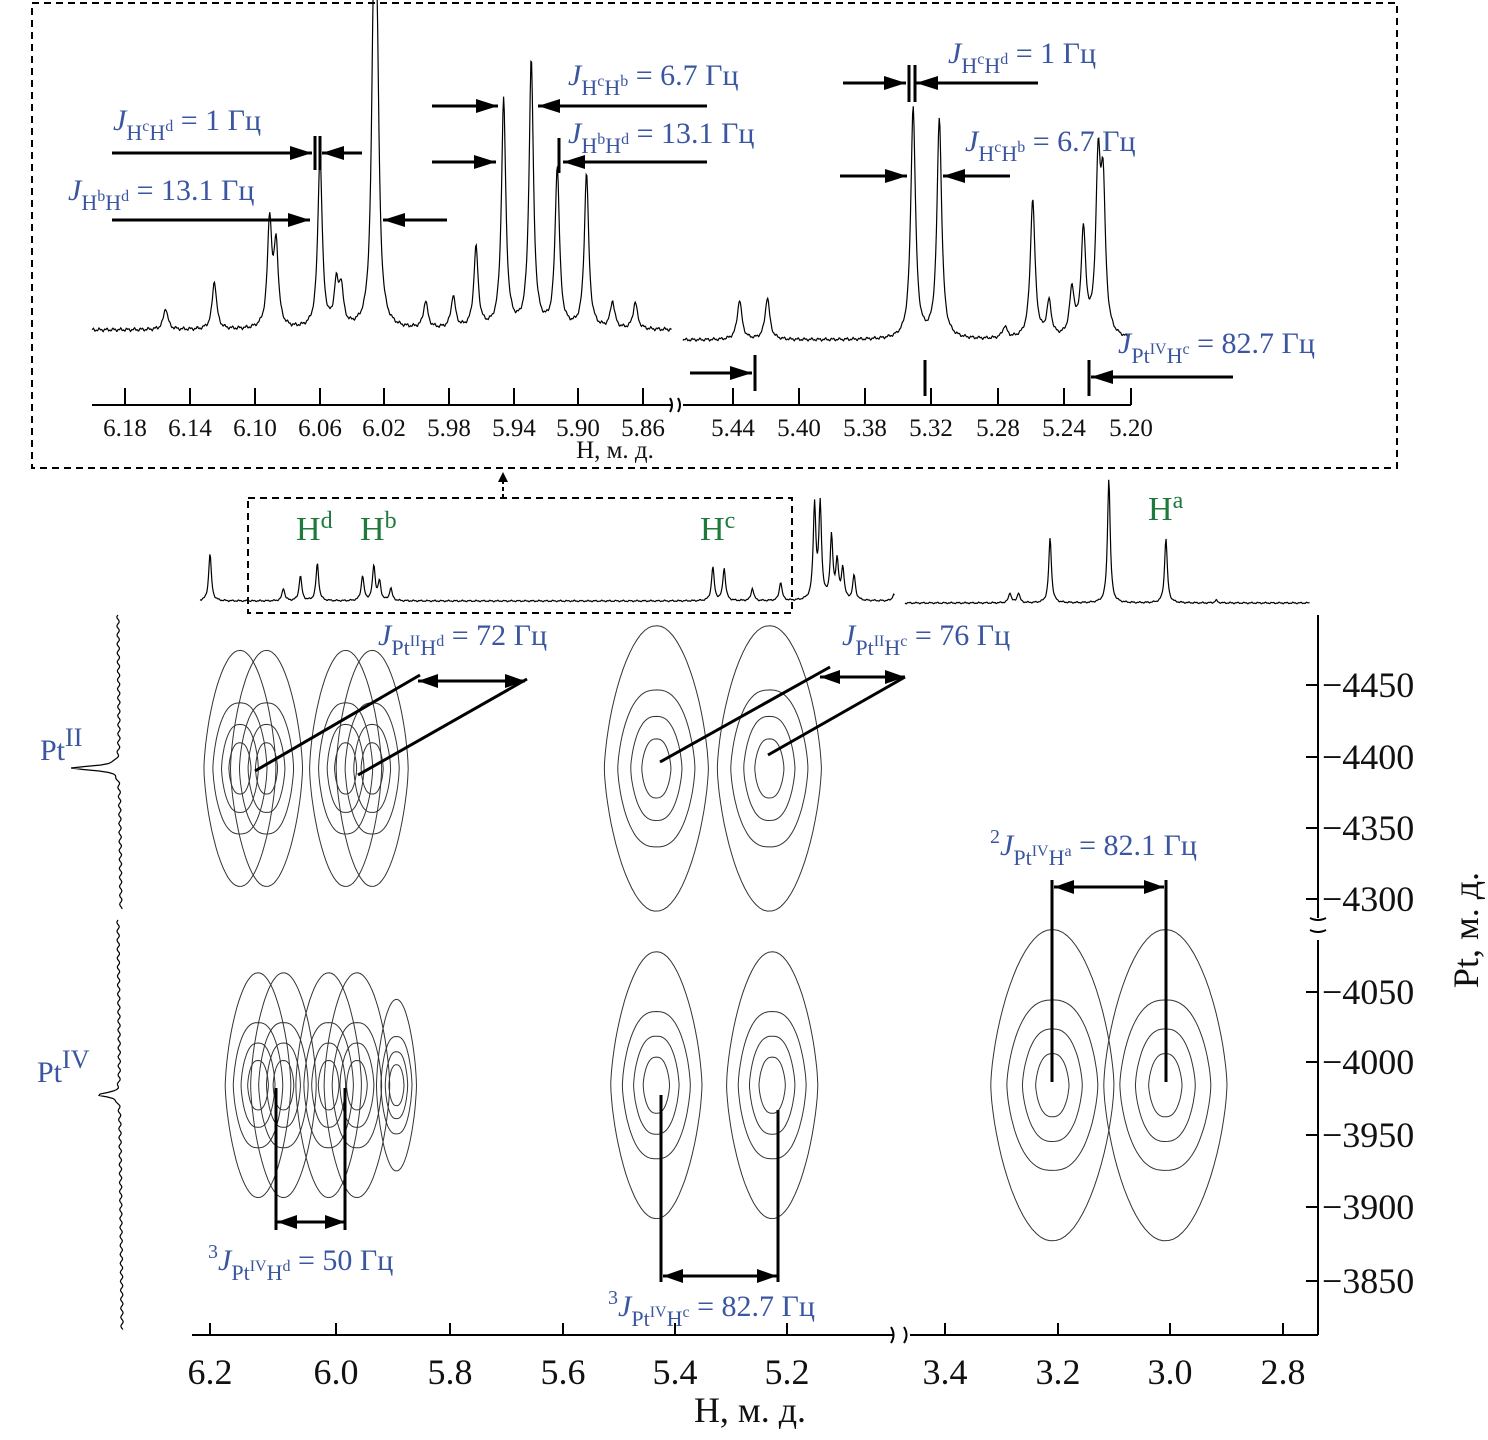 Image resolution: width=1488 pixels, height=1440 pixels. What do you see at coordinates (372, 529) in the screenshot?
I see `label-main: H` at bounding box center [372, 529].